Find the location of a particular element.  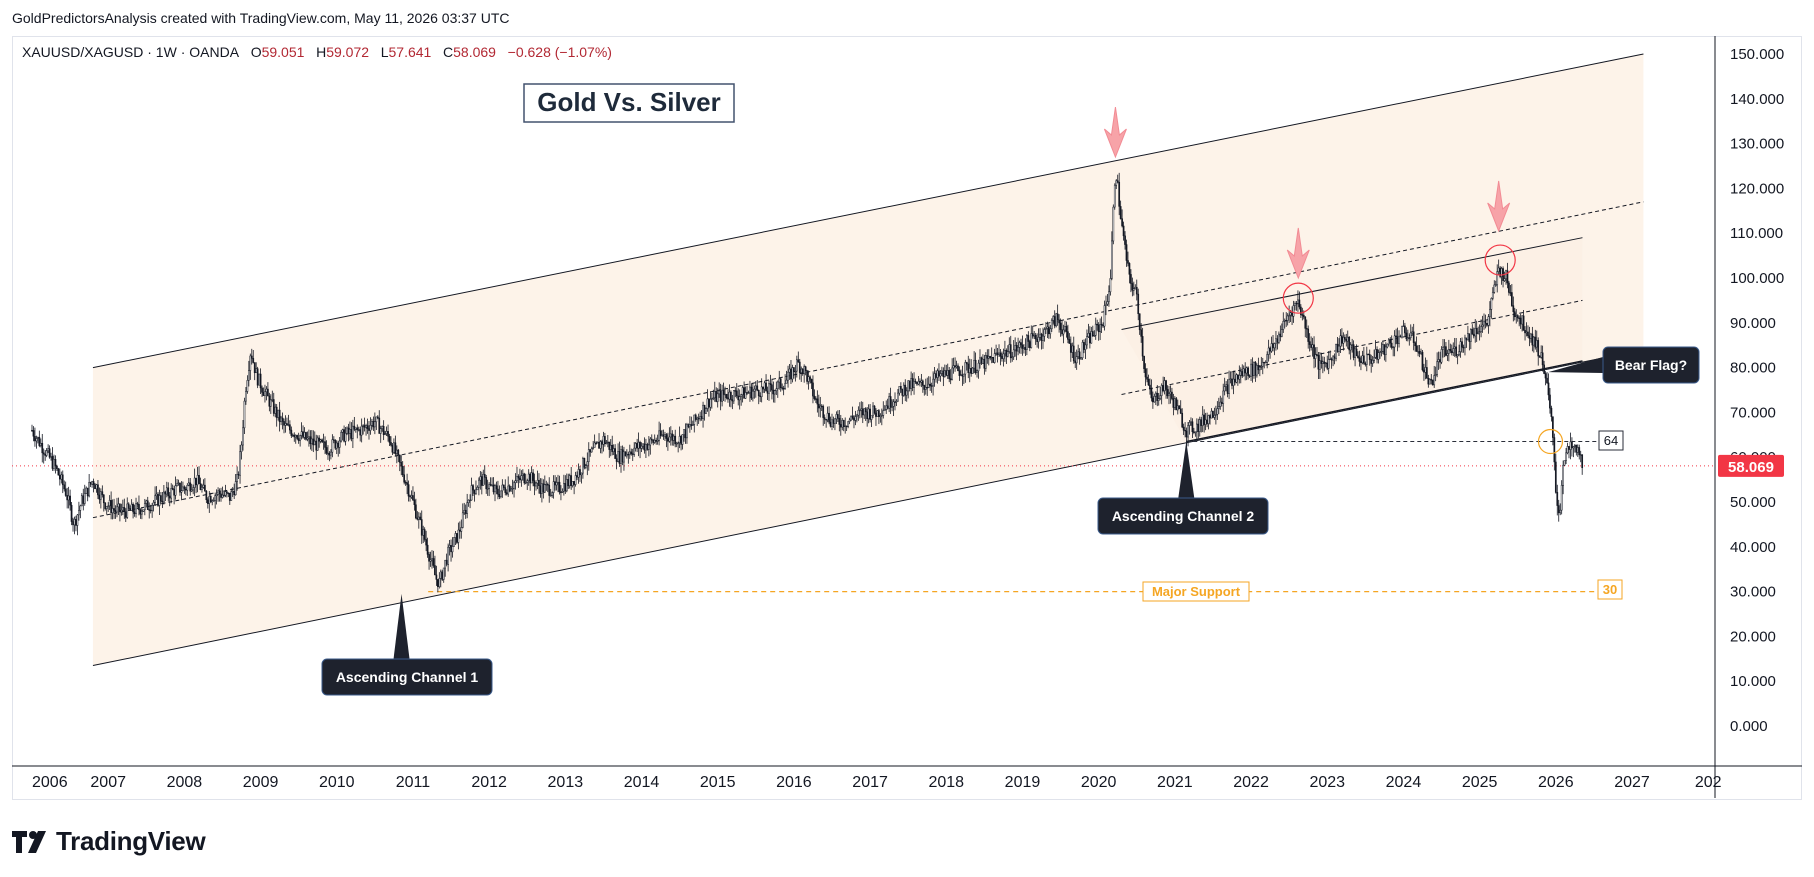

callout-bear-flag-text: Bear Flag? is located at coordinates (1651, 365).